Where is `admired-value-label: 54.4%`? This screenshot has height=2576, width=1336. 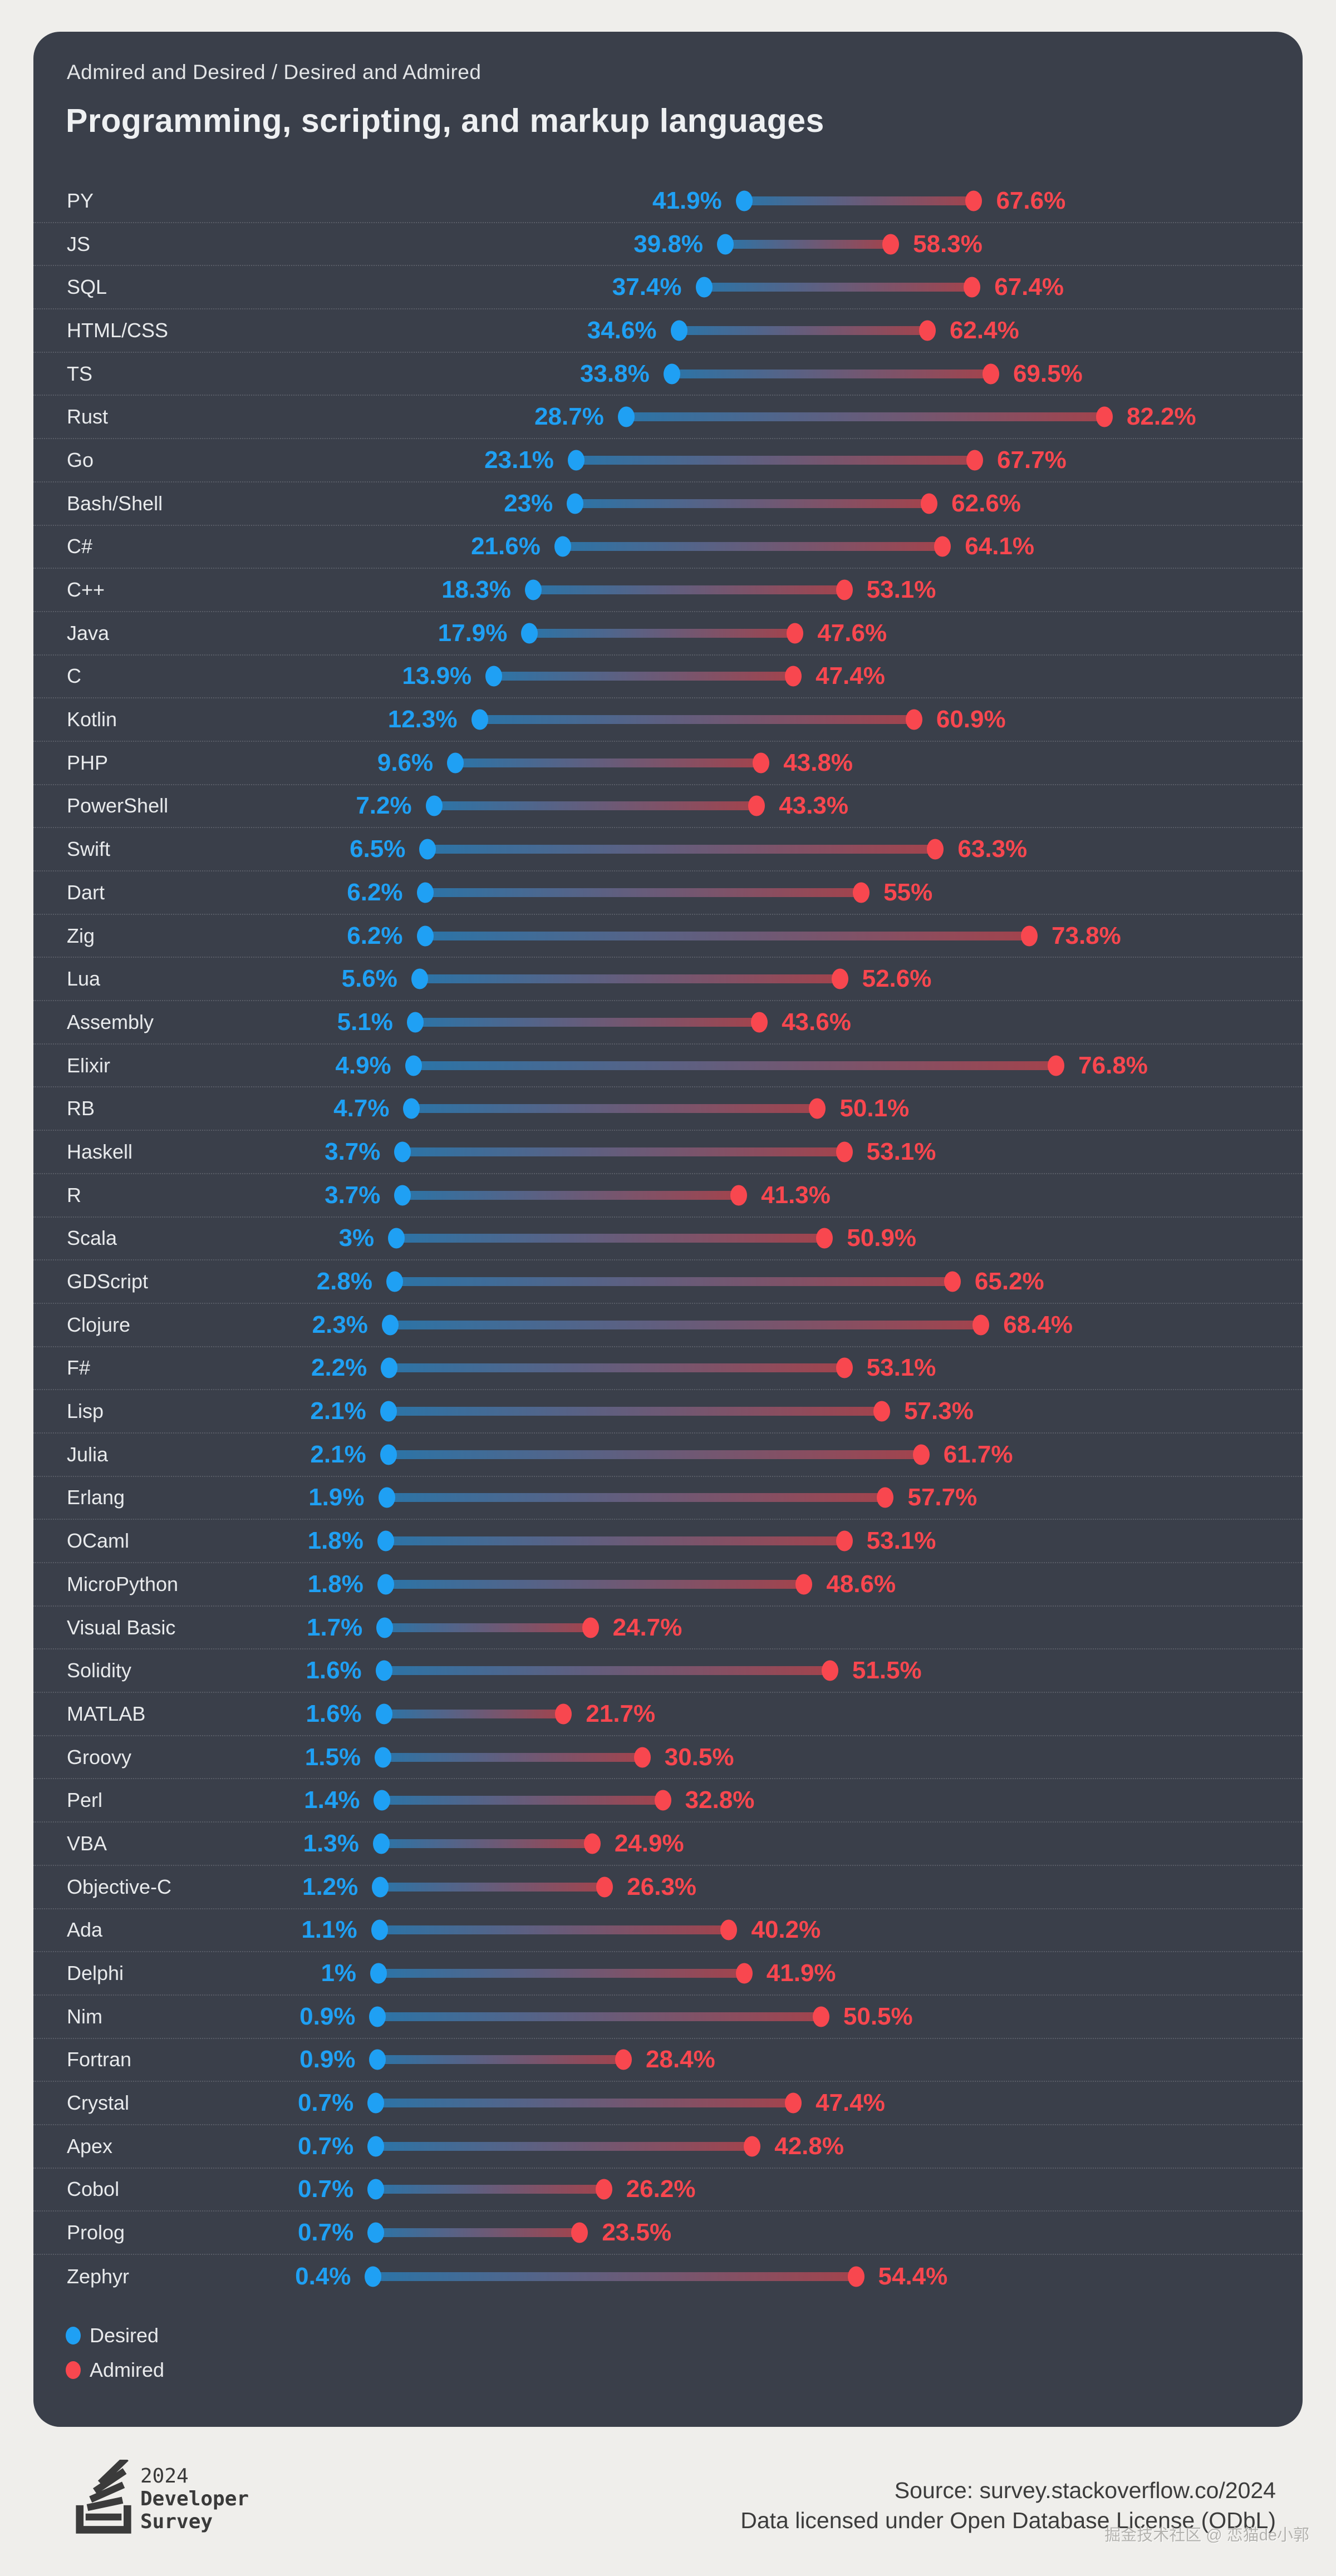 admired-value-label: 54.4% is located at coordinates (913, 2276).